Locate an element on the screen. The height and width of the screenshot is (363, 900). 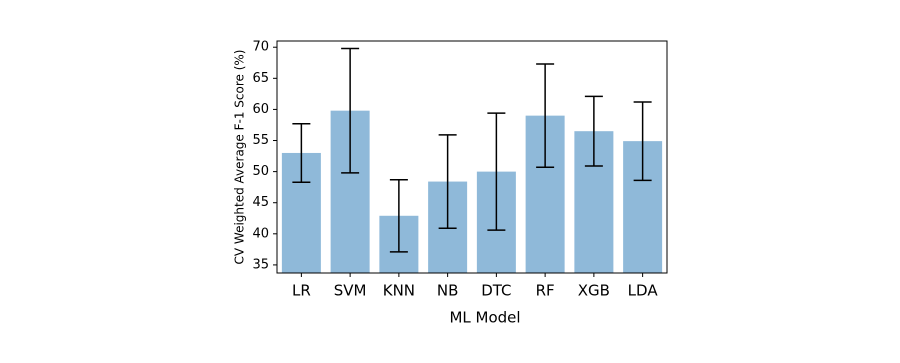
y-tick-label: 60 is located at coordinates (260, 109).